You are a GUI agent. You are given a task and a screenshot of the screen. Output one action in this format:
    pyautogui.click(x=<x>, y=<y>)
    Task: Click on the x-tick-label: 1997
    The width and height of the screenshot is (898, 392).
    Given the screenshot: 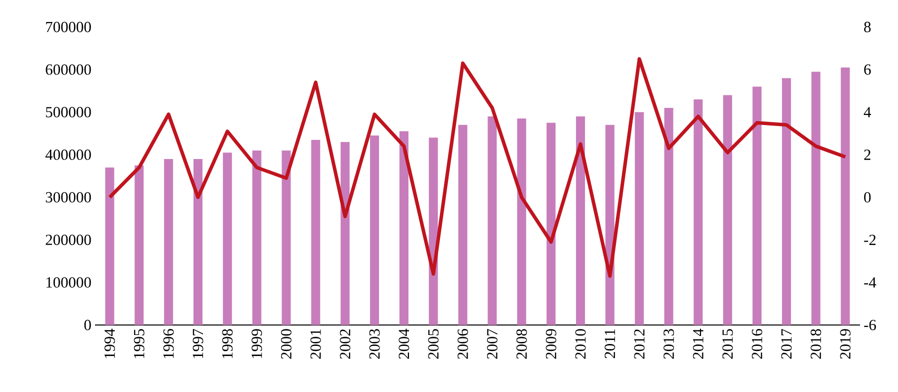 What is the action you would take?
    pyautogui.click(x=198, y=343)
    